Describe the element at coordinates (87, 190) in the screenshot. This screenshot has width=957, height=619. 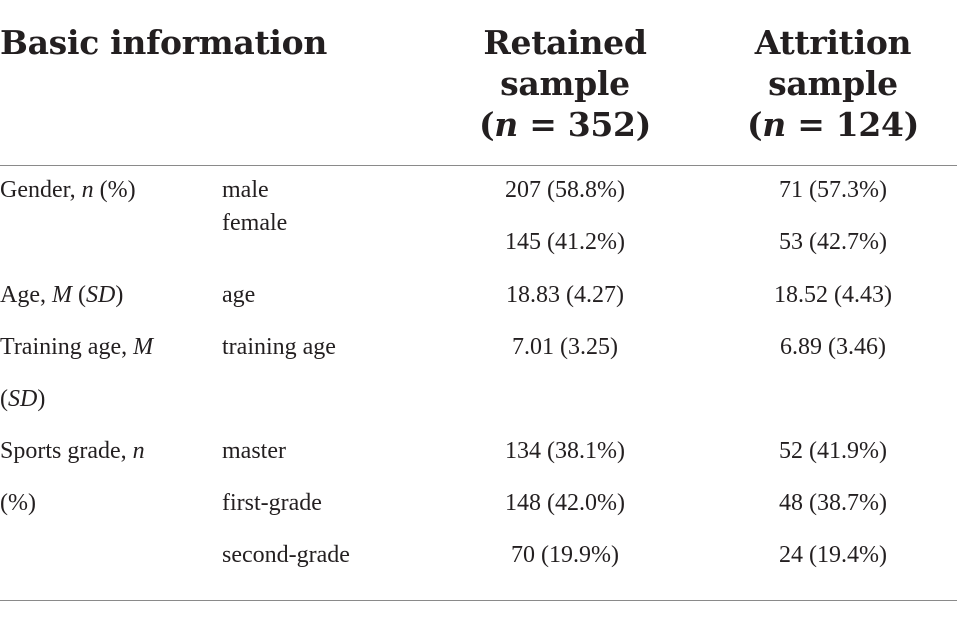
I see `row-label-gender-n: n` at that location.